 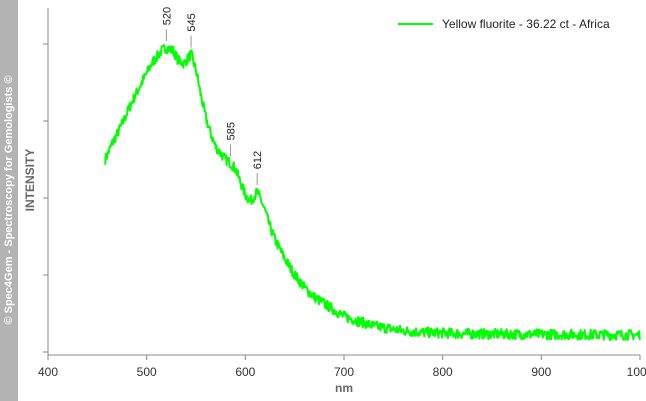 What do you see at coordinates (48, 372) in the screenshot?
I see `x-tick-label: 400` at bounding box center [48, 372].